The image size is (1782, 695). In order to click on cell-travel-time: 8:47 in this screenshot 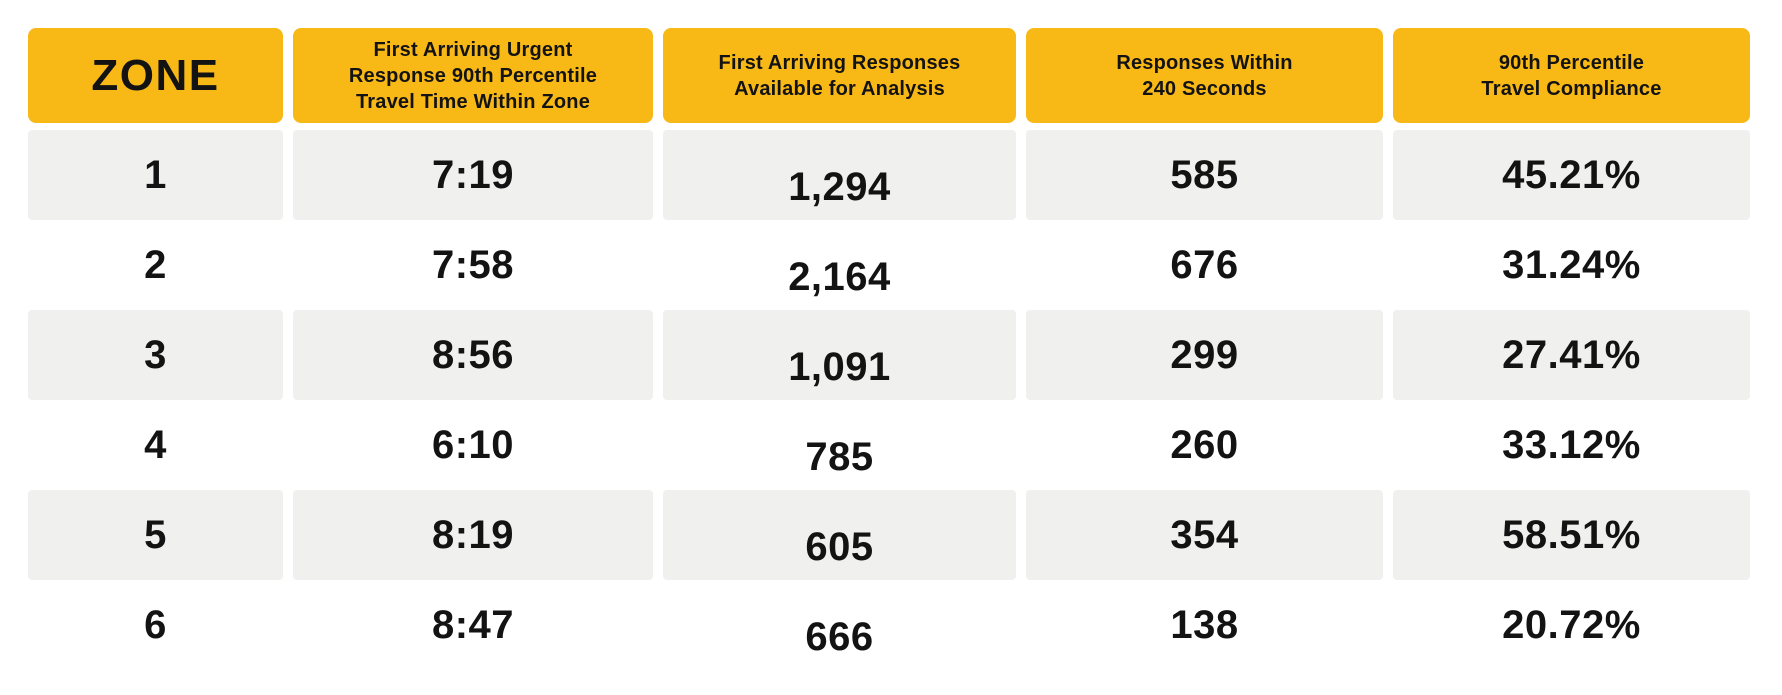, I will do `click(473, 624)`.